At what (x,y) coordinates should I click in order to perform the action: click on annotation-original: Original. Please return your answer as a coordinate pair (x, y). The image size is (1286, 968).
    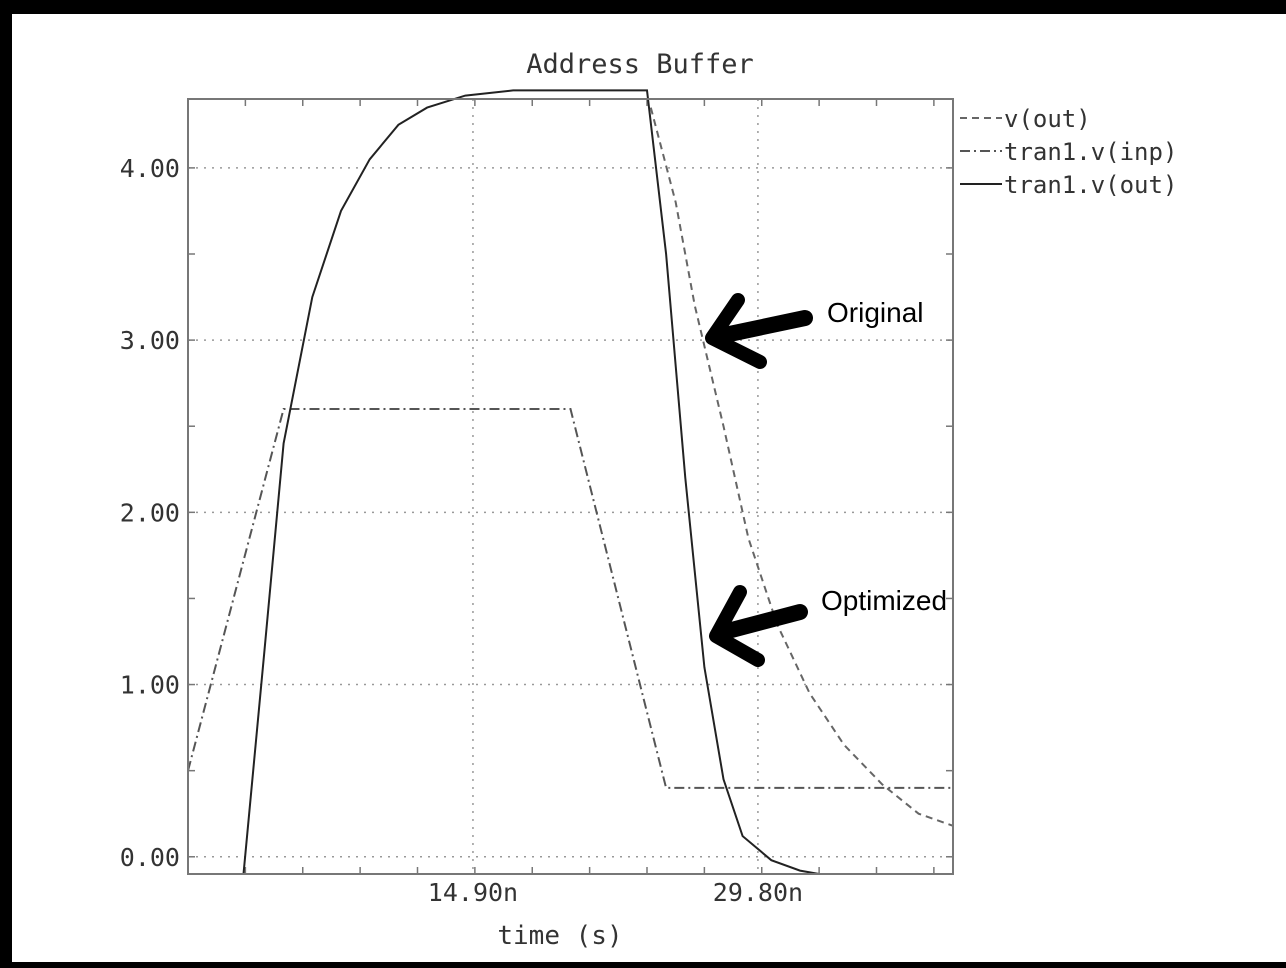
    Looking at the image, I should click on (814, 331).